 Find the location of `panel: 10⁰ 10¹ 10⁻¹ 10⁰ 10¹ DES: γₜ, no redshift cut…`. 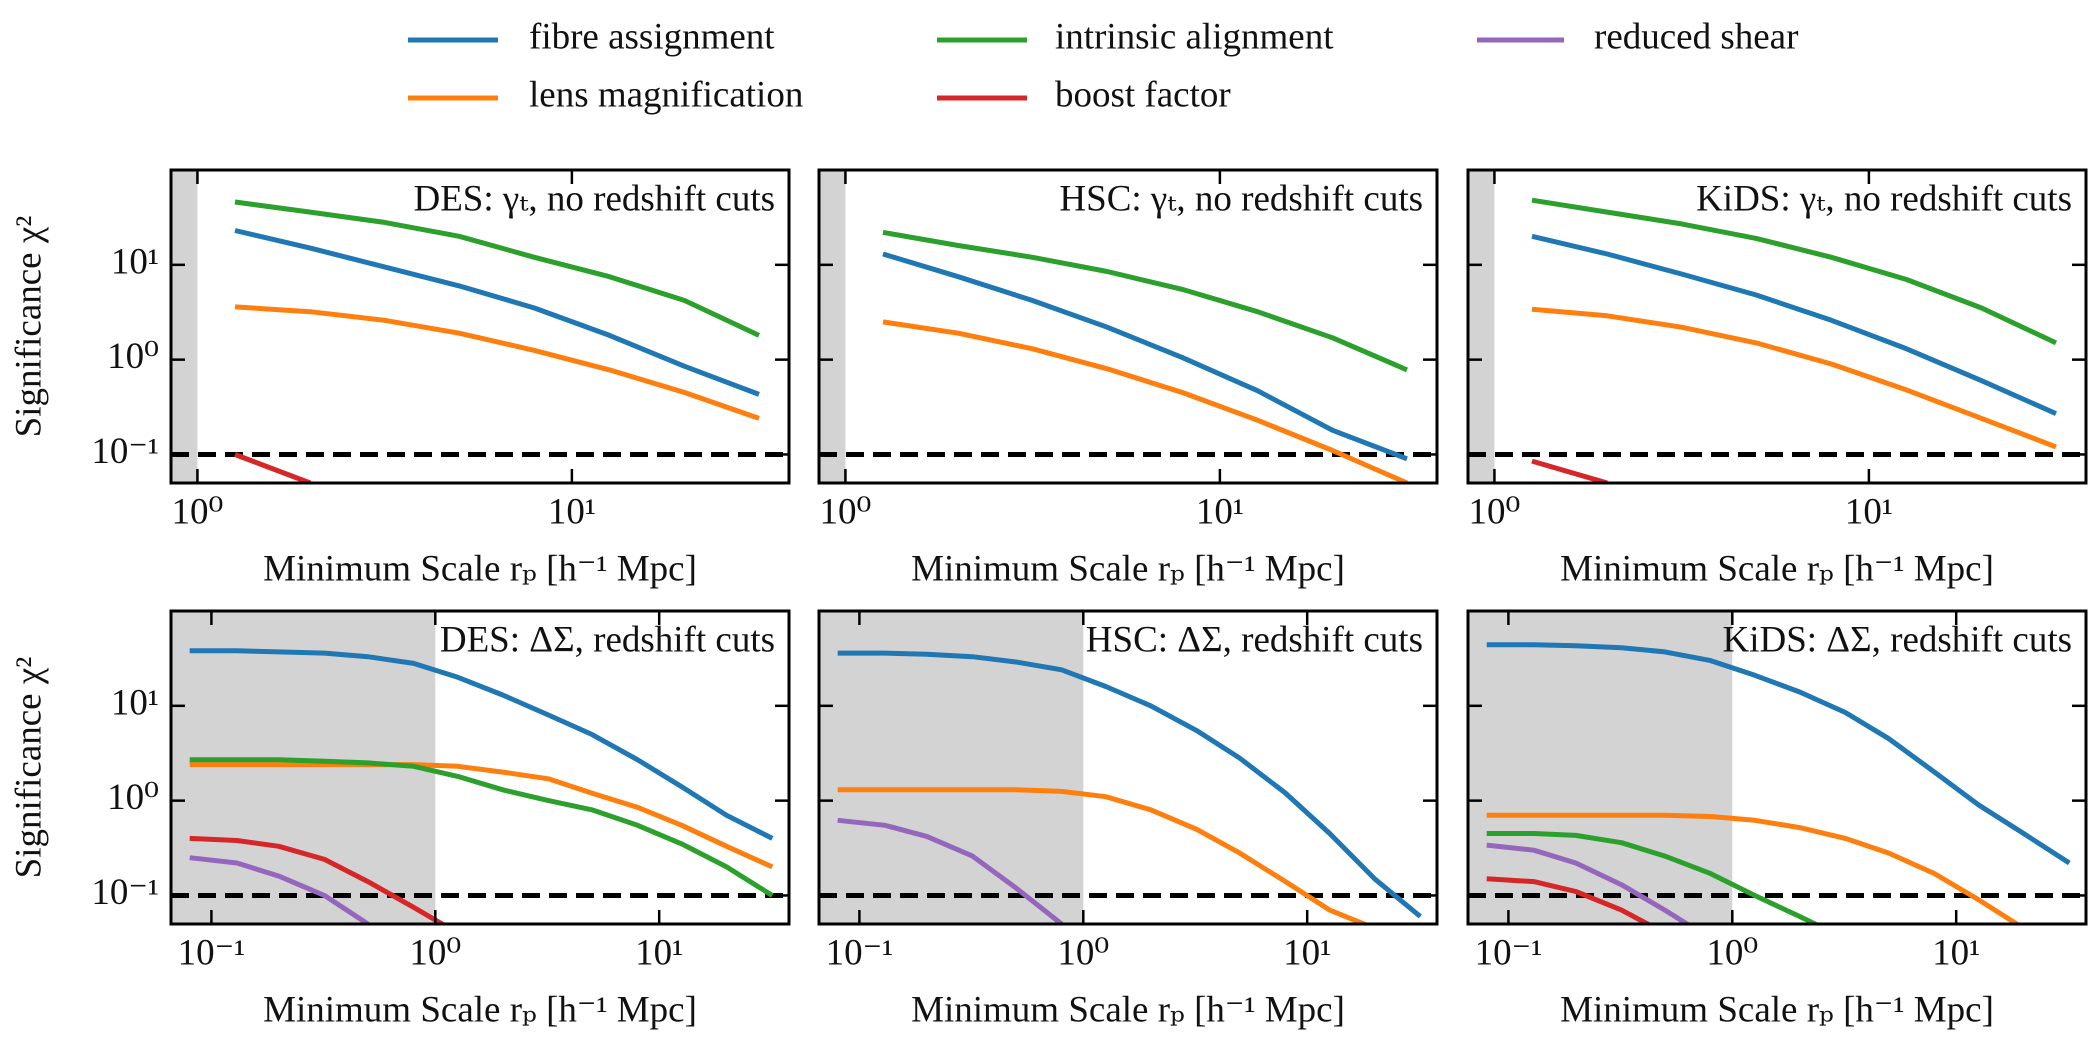

panel: 10⁰ 10¹ 10⁻¹ 10⁰ 10¹ DES: γₜ, no redshift cut… is located at coordinates (399, 378).